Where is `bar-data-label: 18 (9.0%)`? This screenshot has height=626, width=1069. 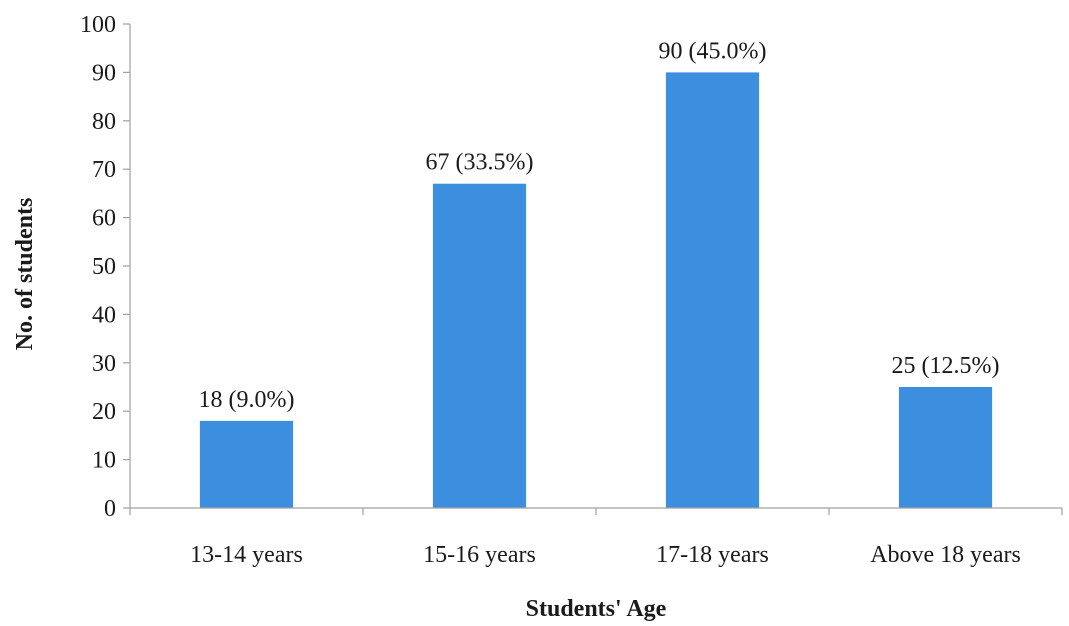
bar-data-label: 18 (9.0%) is located at coordinates (247, 400).